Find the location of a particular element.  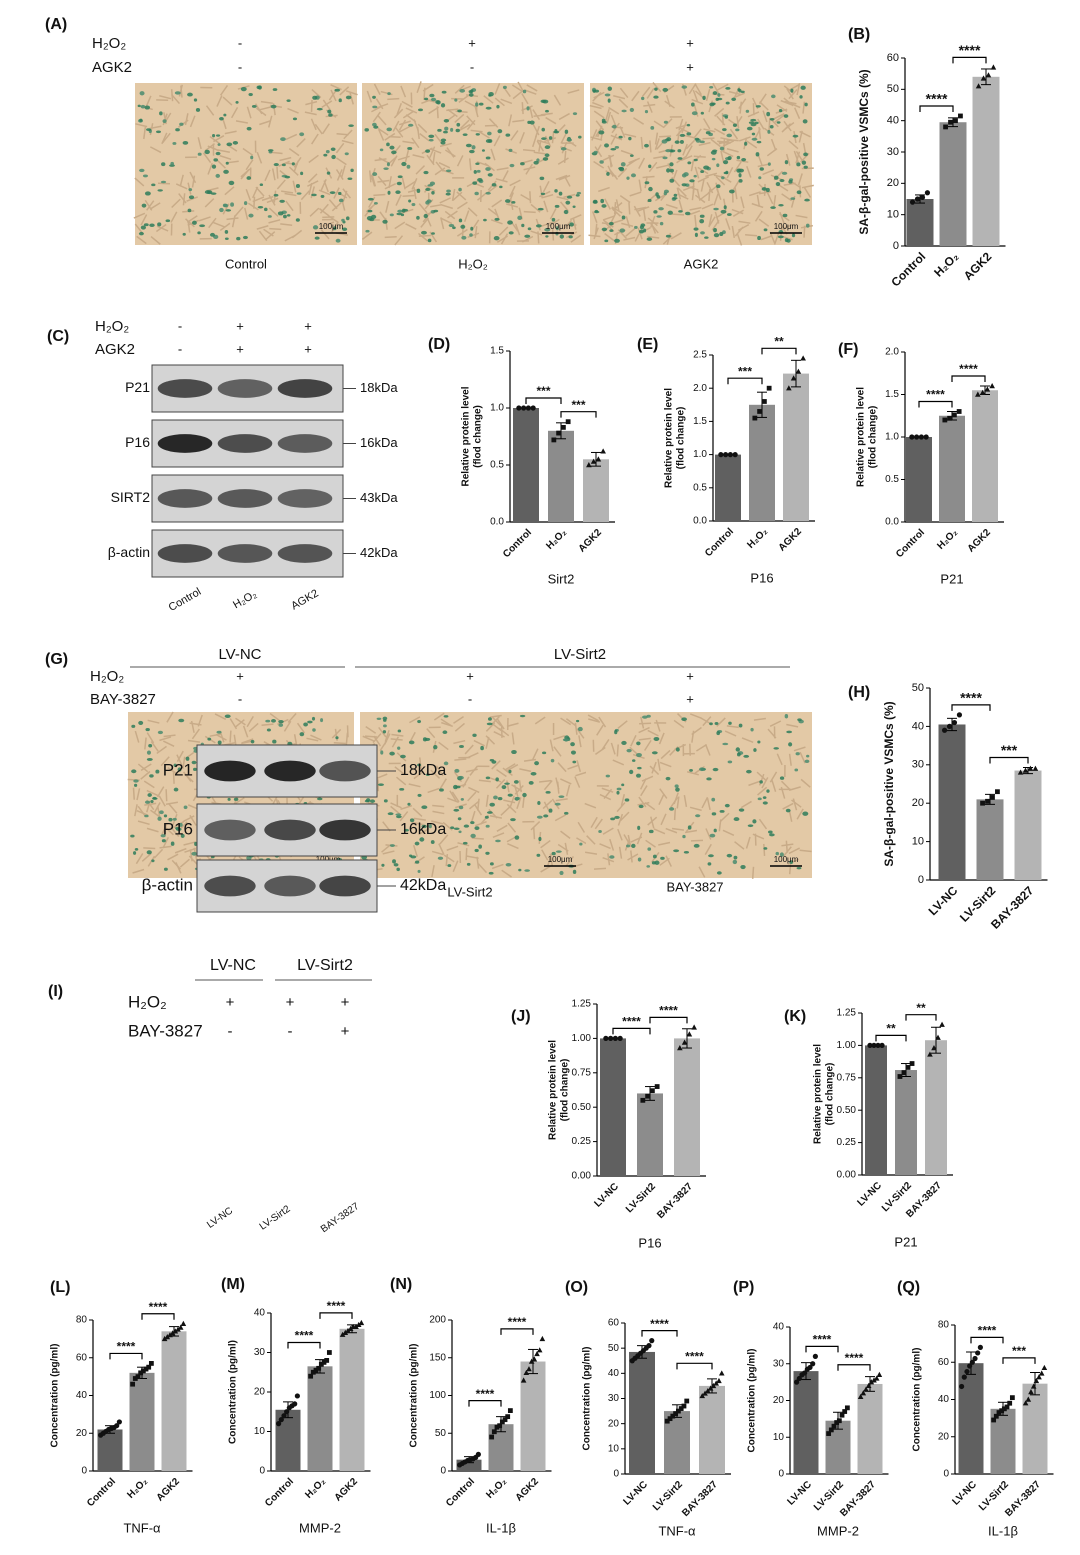

condition-sign: - is located at coordinates (240, 698).